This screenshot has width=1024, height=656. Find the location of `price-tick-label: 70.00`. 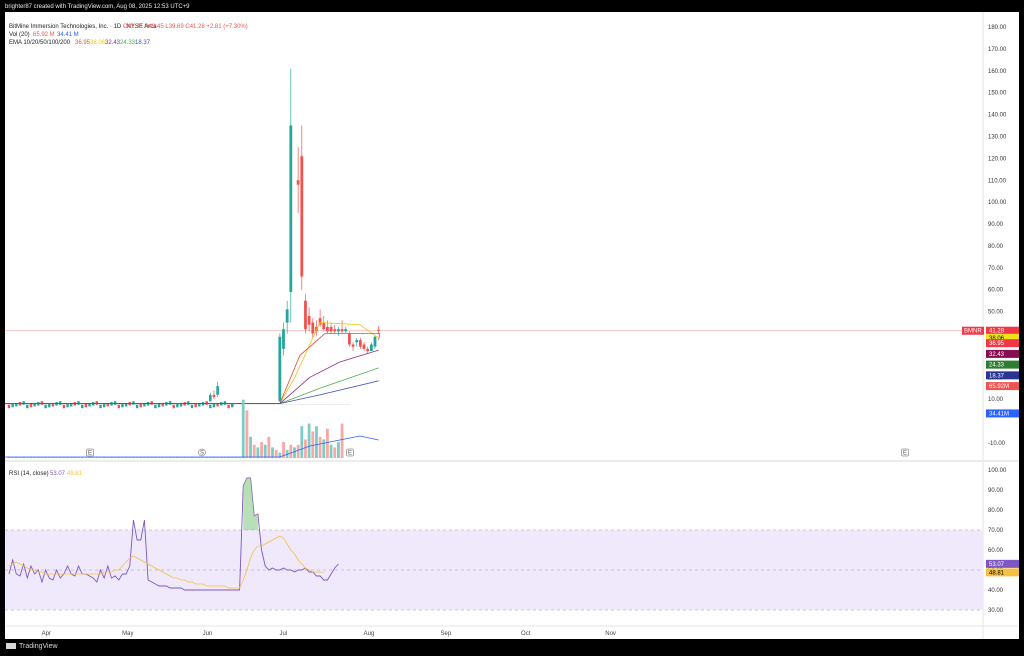

price-tick-label: 70.00 is located at coordinates (996, 269).